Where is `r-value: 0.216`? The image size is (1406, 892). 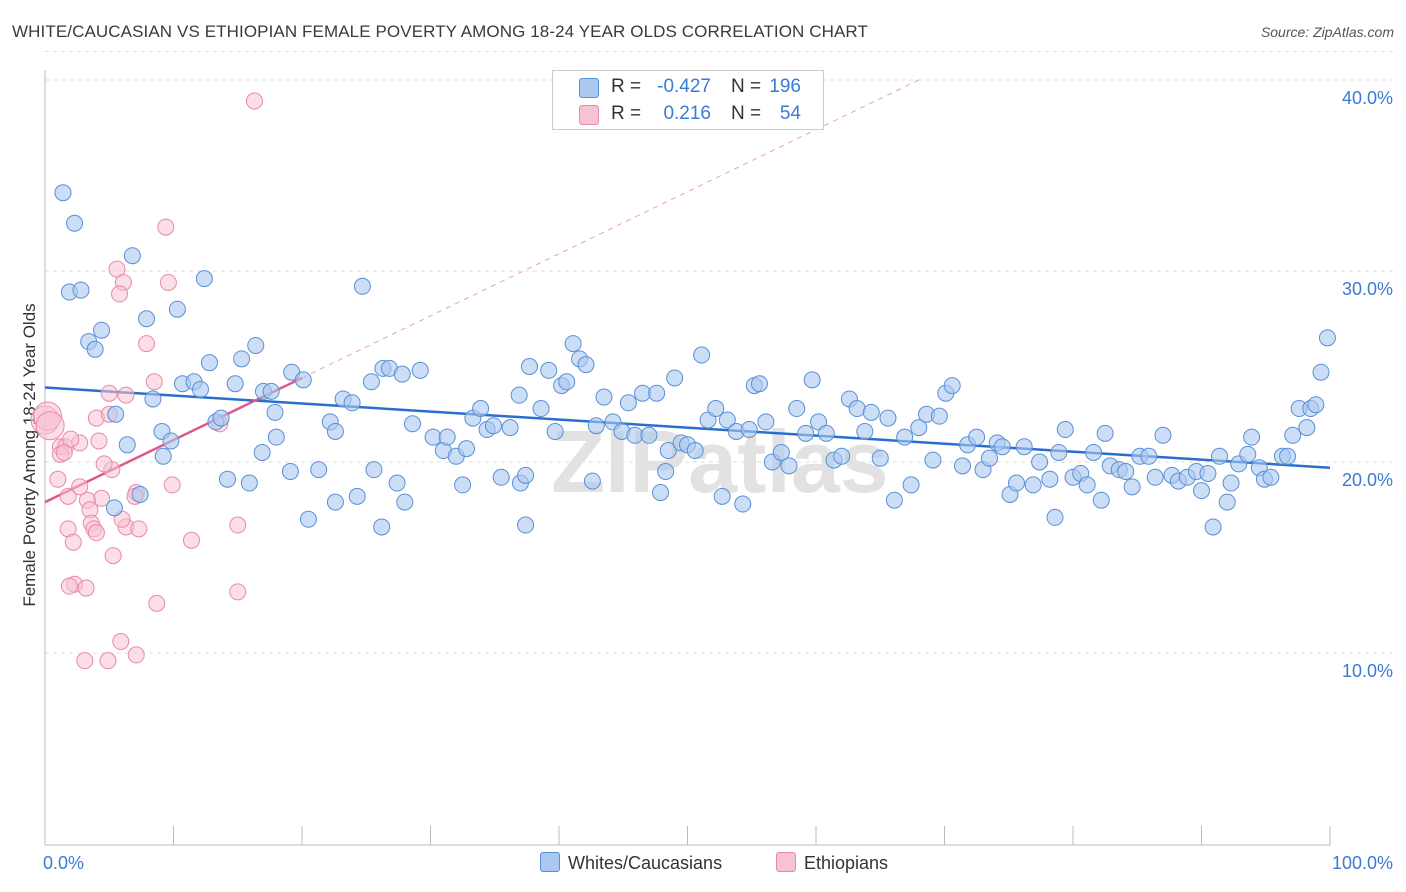
r-value: 0.216 is located at coordinates (687, 113).